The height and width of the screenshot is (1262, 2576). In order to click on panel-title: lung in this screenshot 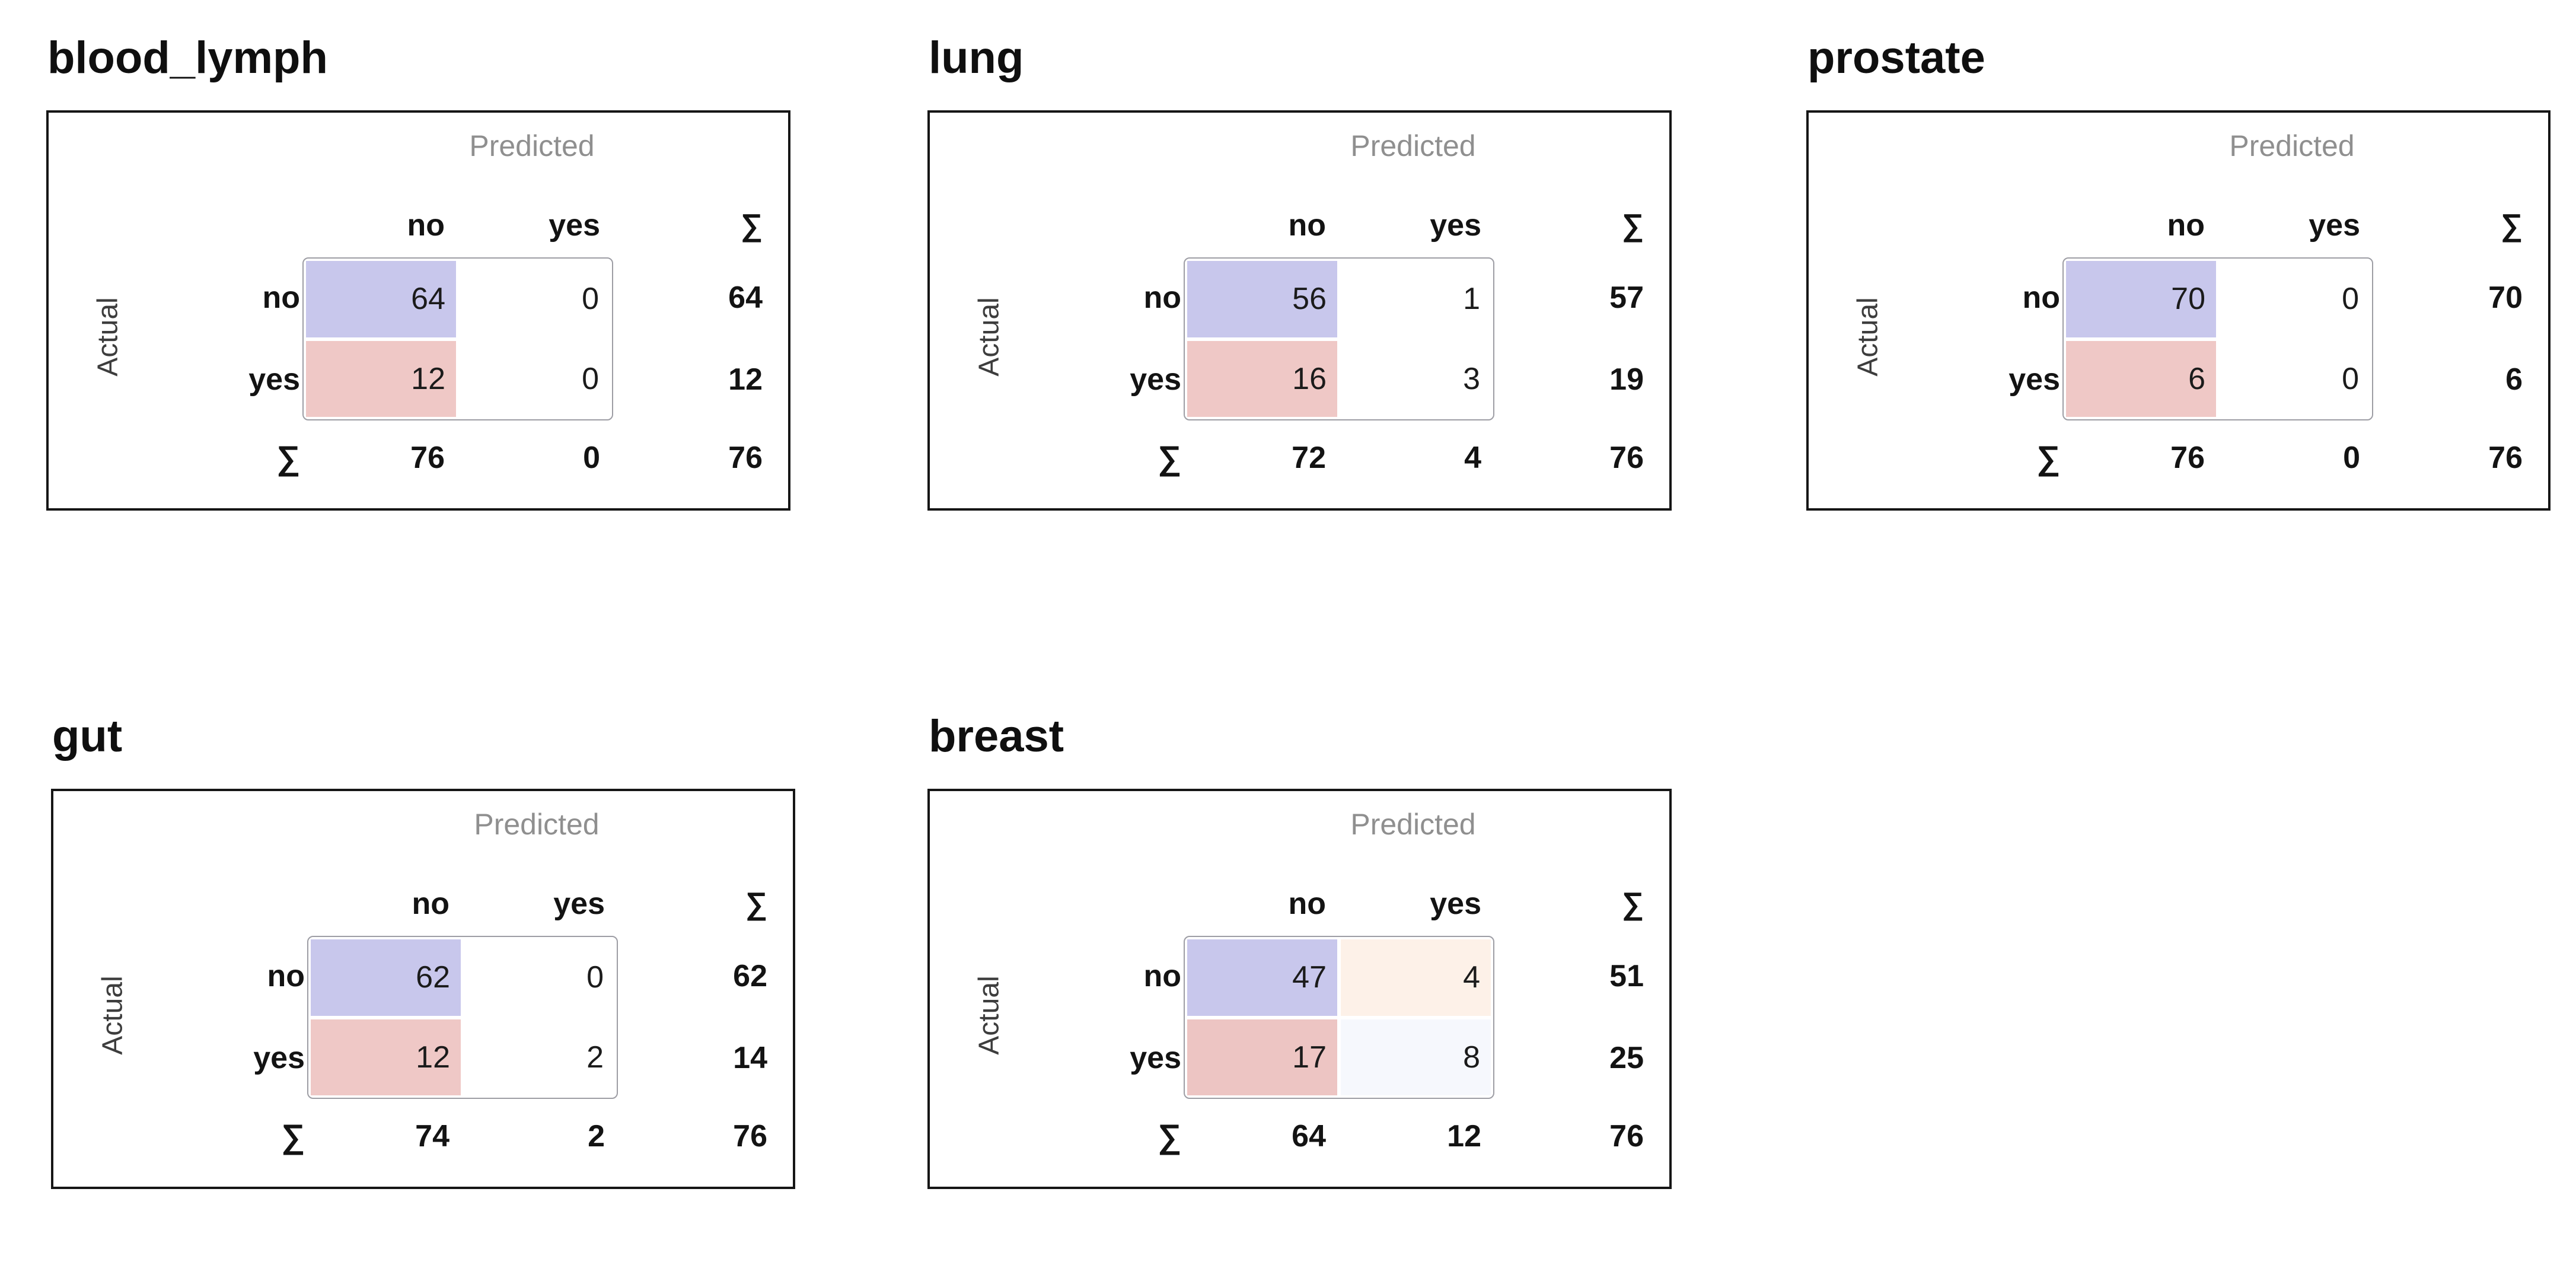, I will do `click(976, 58)`.